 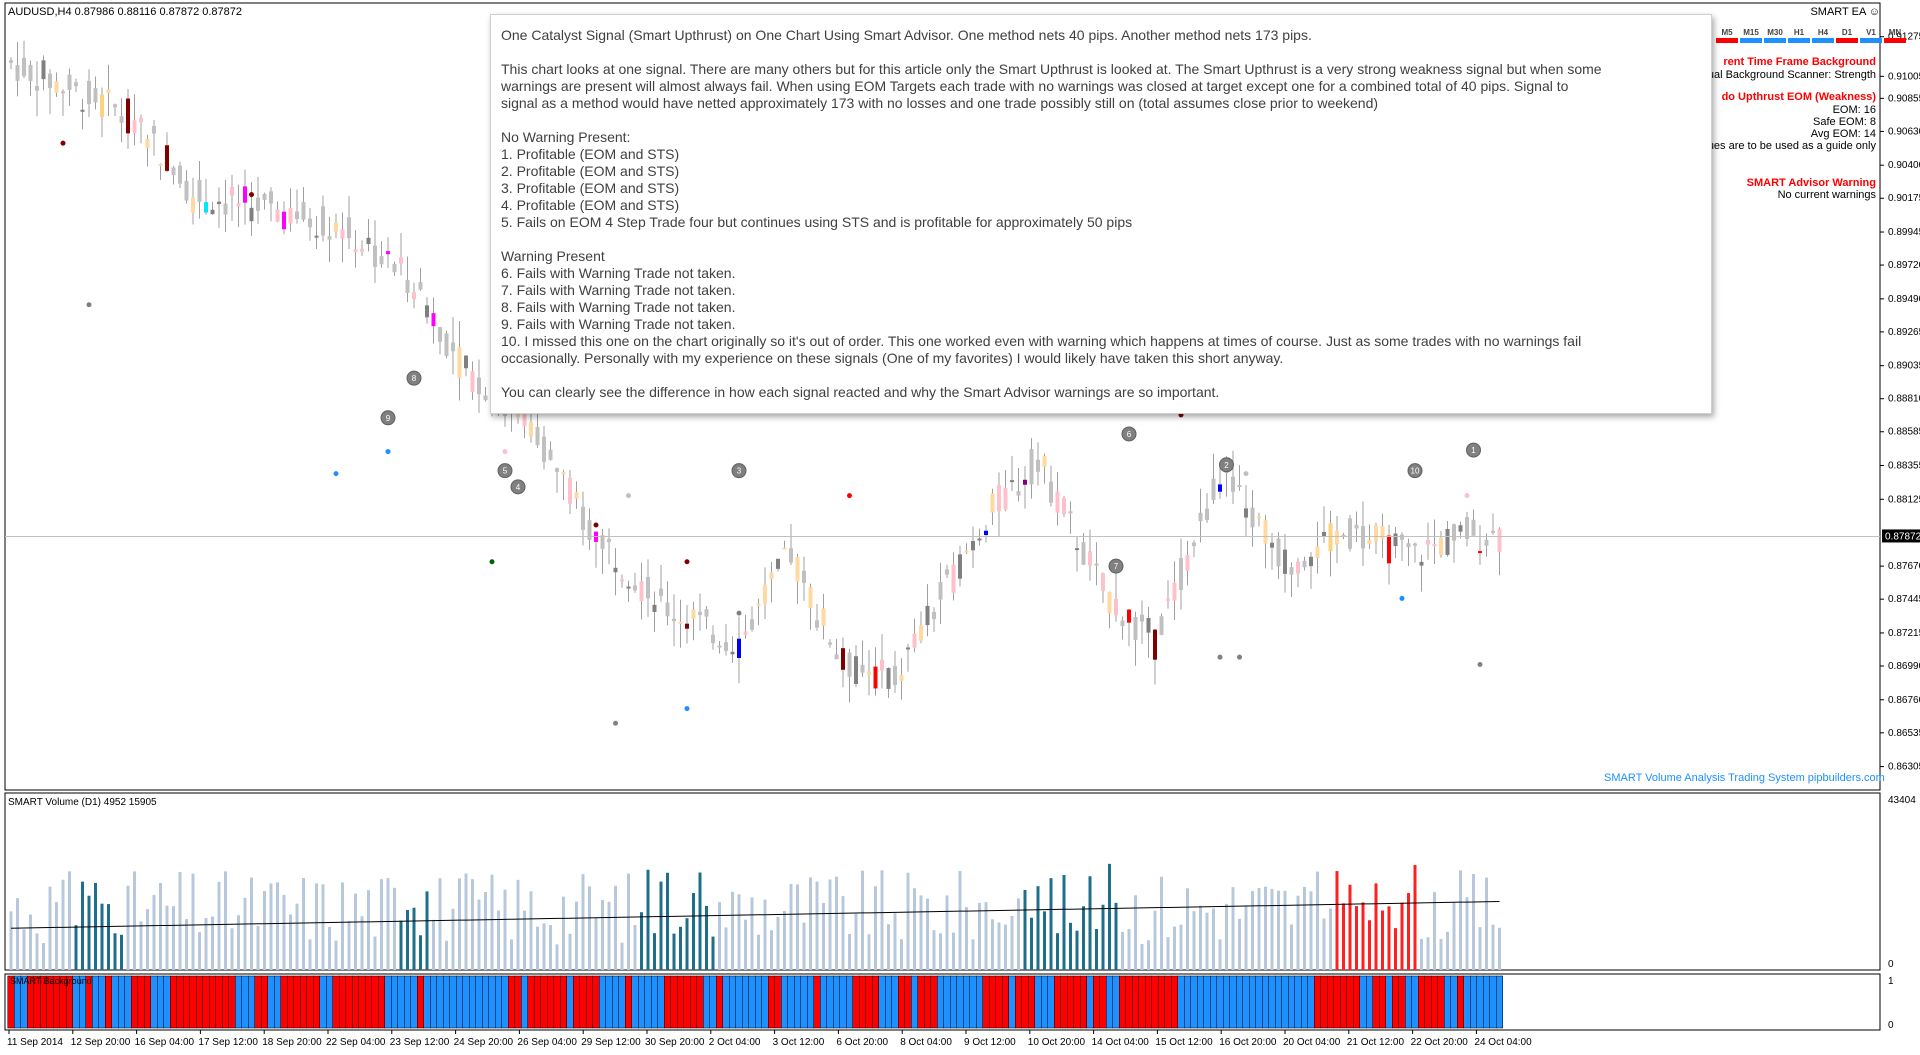 What do you see at coordinates (420, 1042) in the screenshot?
I see `date-tick-label: 23 Sep 12:00` at bounding box center [420, 1042].